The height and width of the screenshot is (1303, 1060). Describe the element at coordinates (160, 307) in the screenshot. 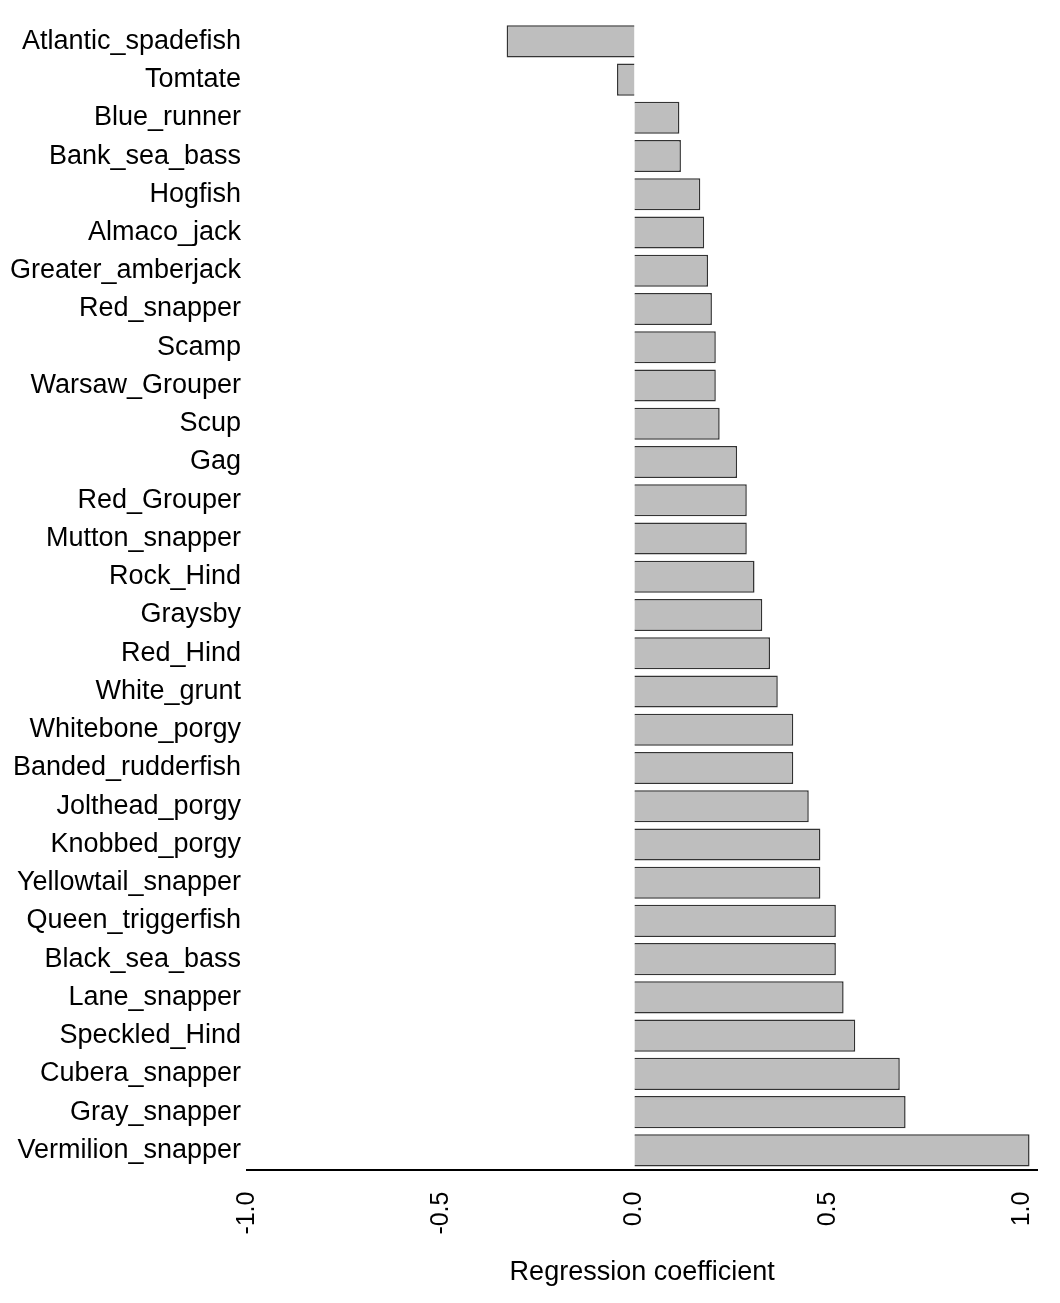

I see `y-tick-label: Red_snapper` at that location.